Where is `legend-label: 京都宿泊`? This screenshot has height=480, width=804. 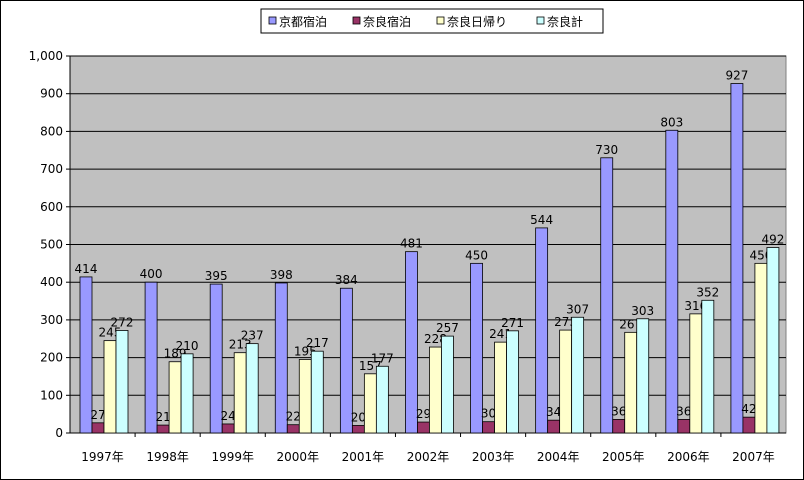 legend-label: 京都宿泊 is located at coordinates (303, 21).